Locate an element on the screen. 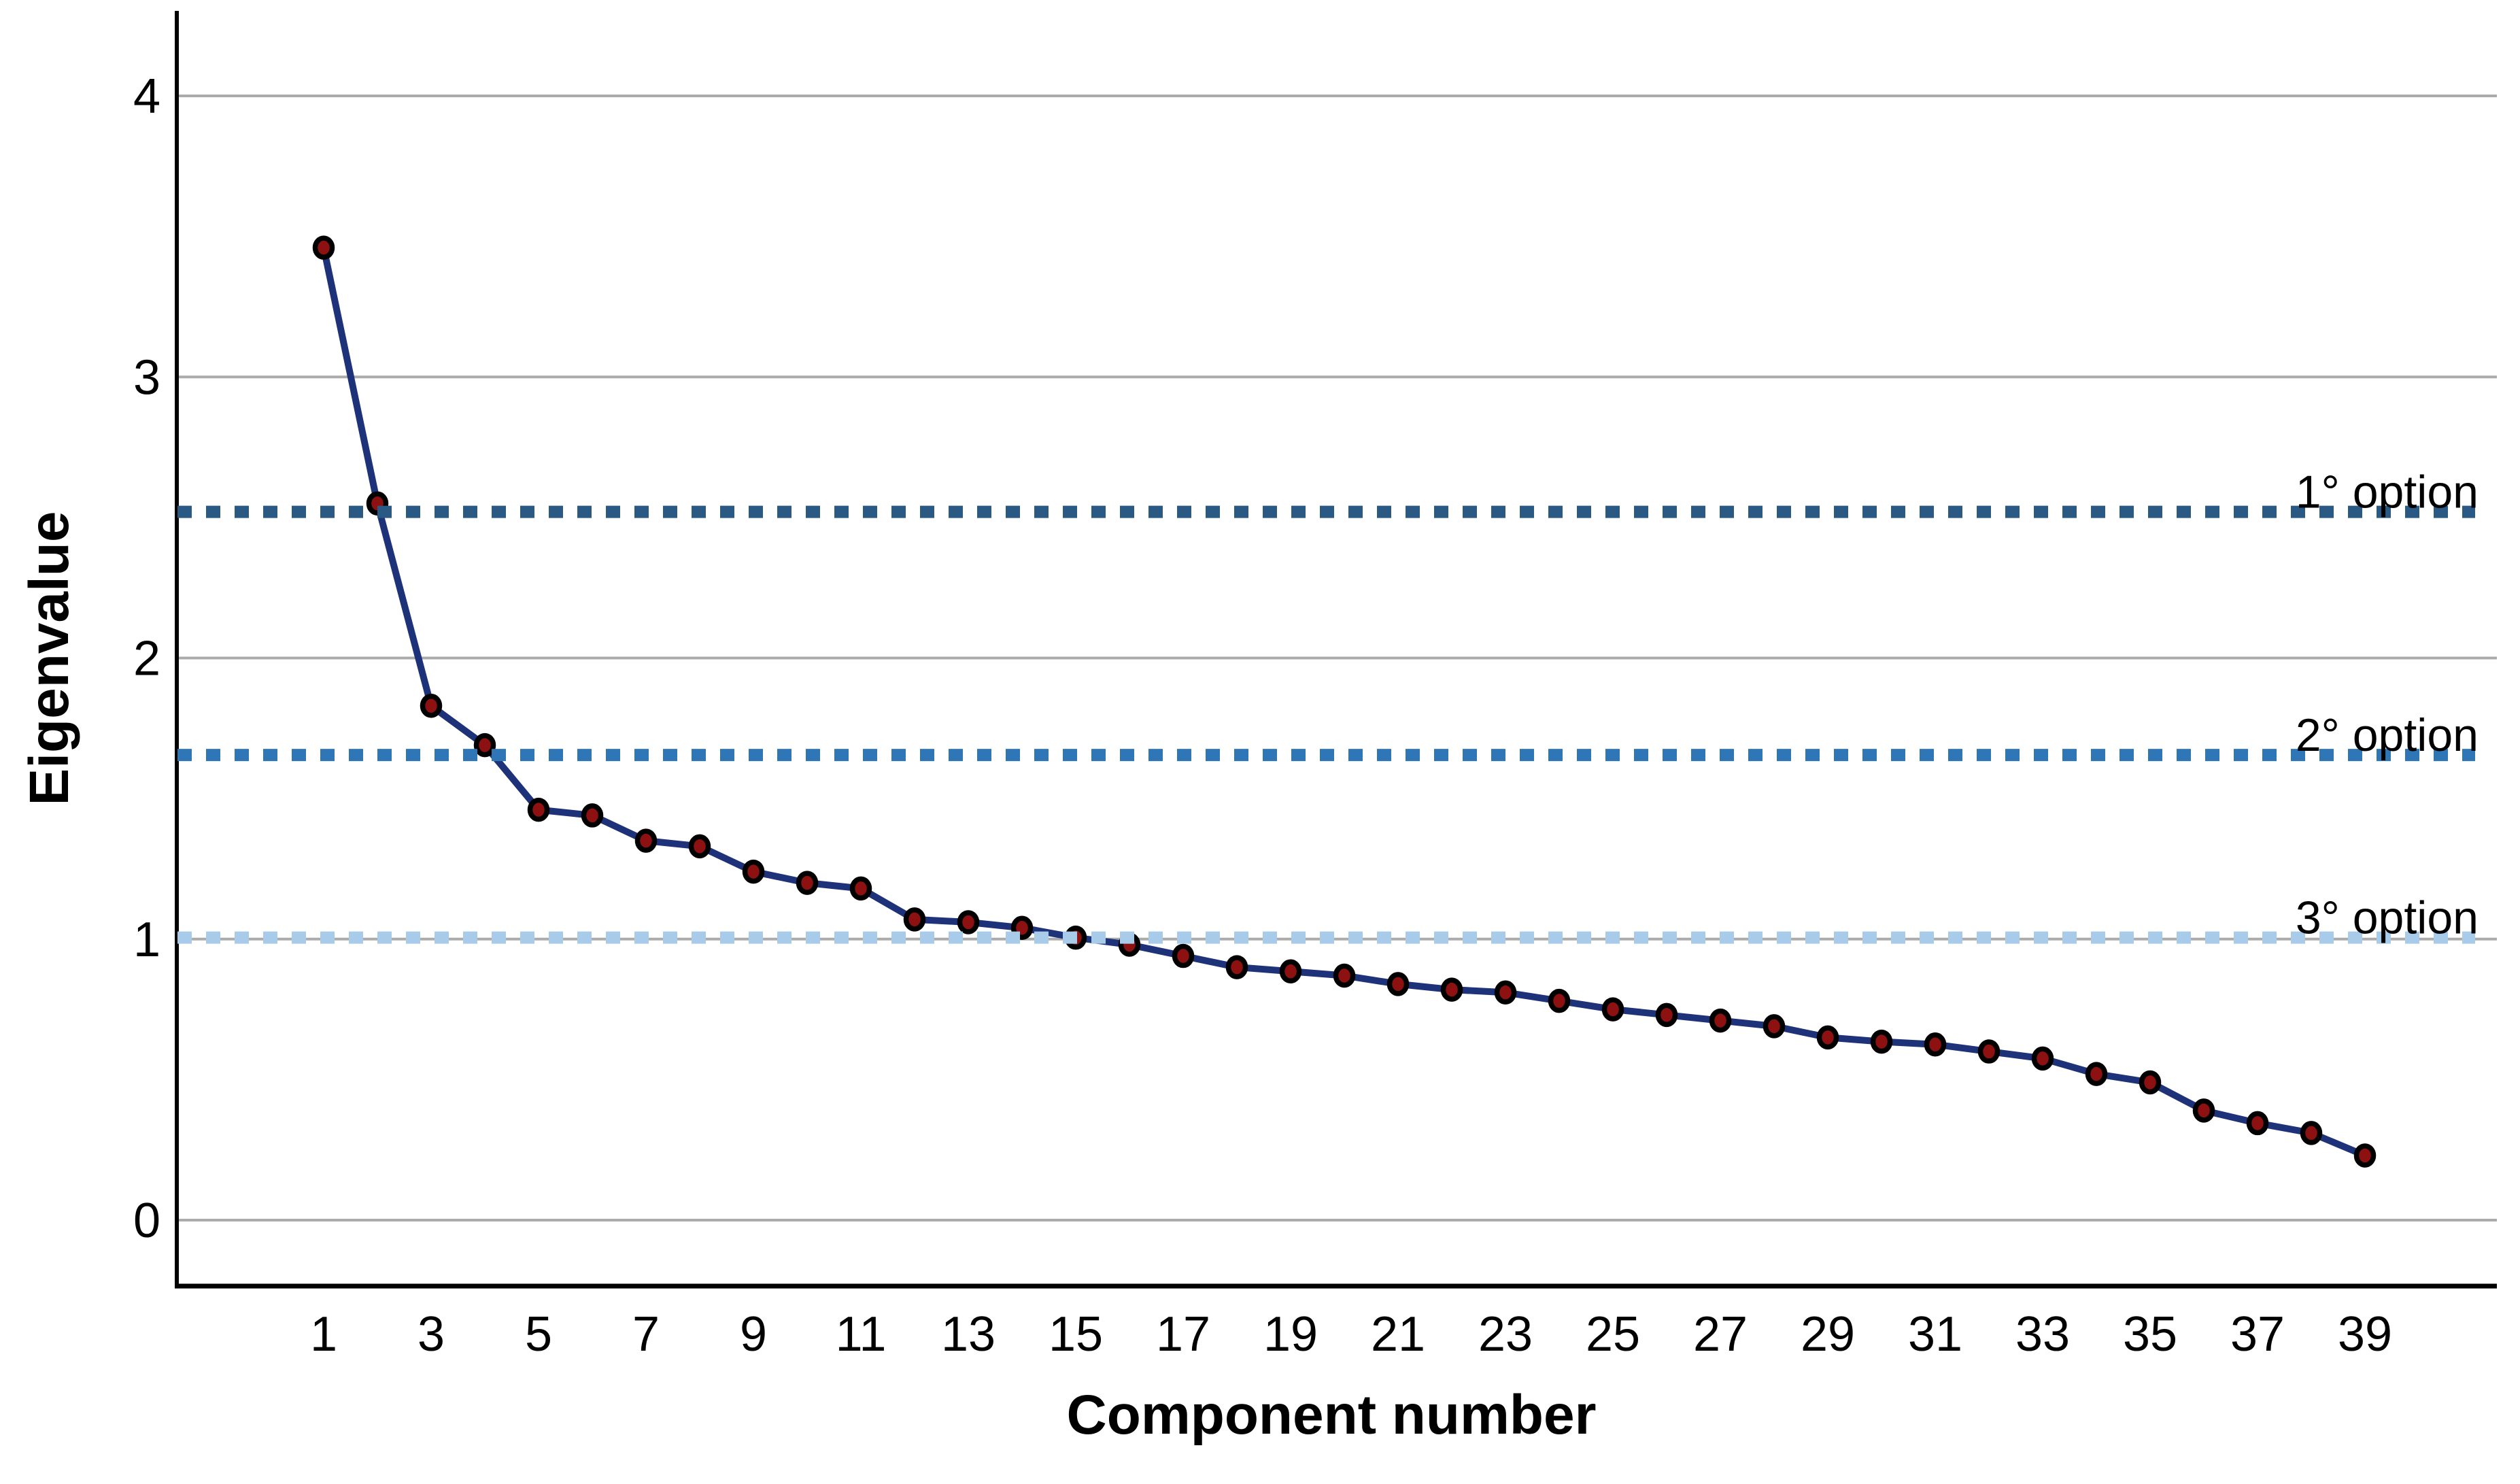  x-tick-label: 25 is located at coordinates (1613, 1334).